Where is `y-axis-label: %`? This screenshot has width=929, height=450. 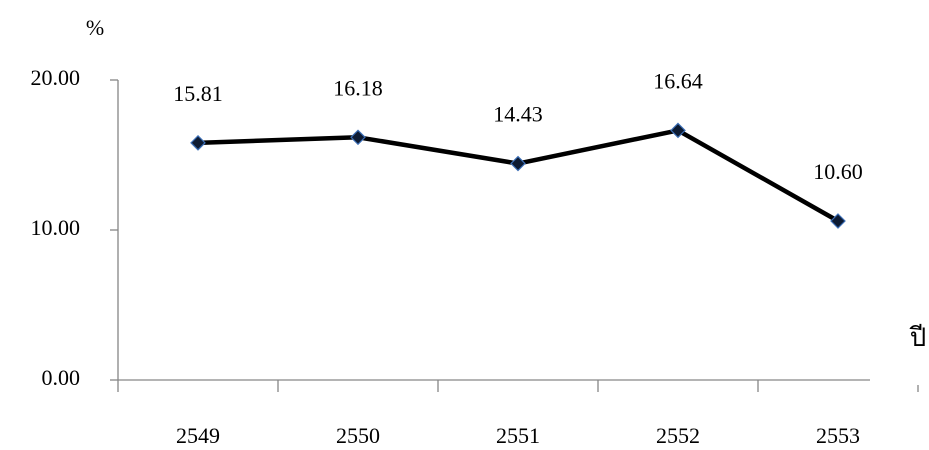 y-axis-label: % is located at coordinates (95, 27).